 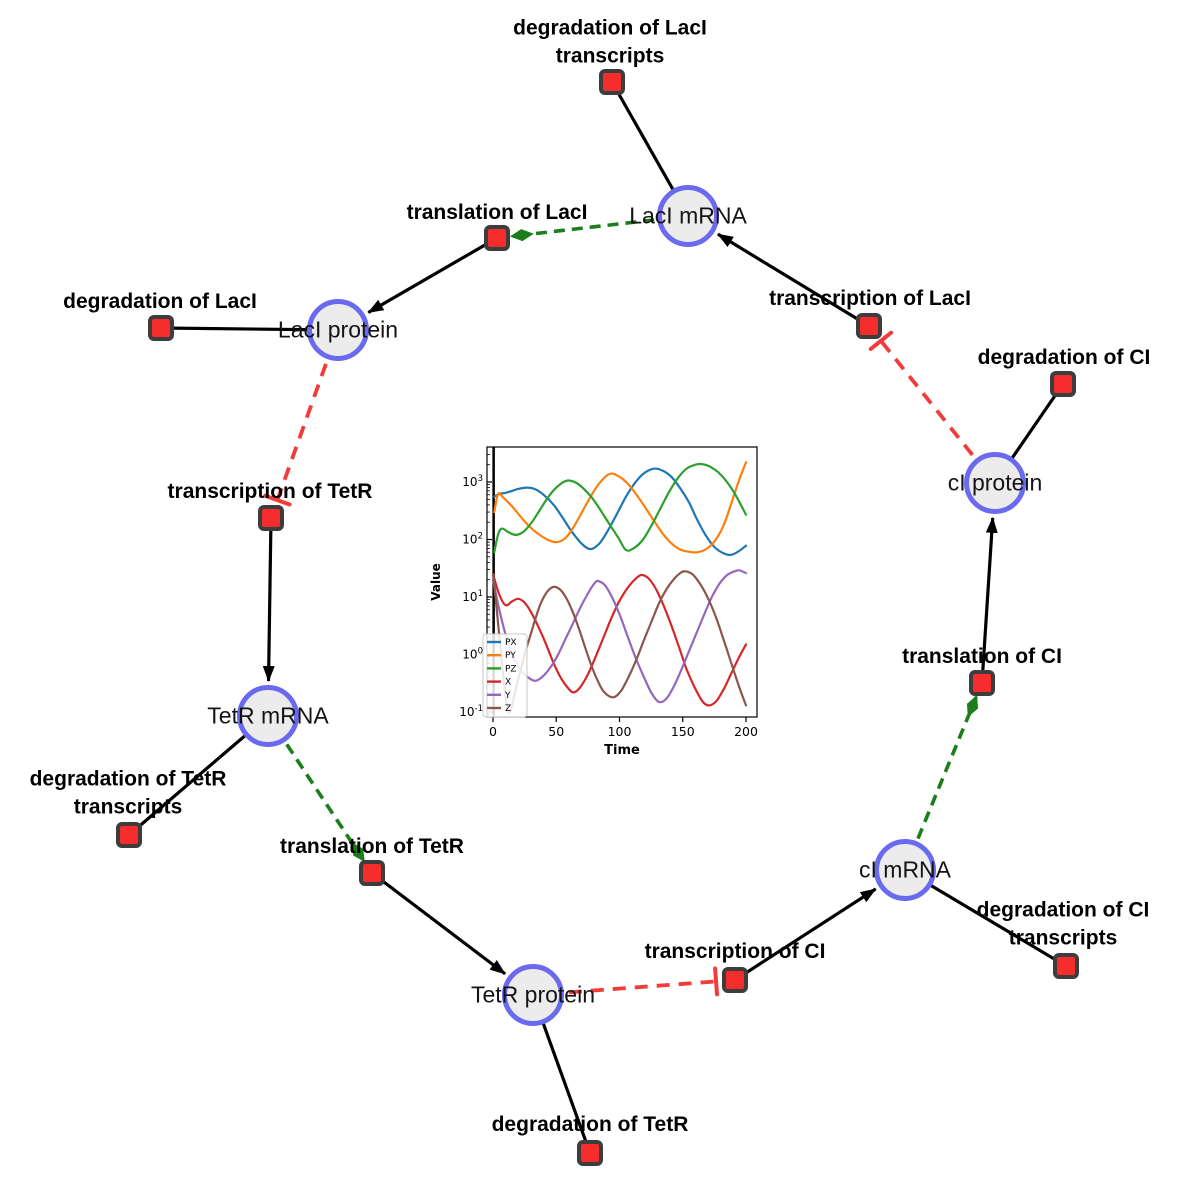 I want to click on edge-inhibition-ci-protein-to-transcription-laci-tbar, so click(x=881, y=340).